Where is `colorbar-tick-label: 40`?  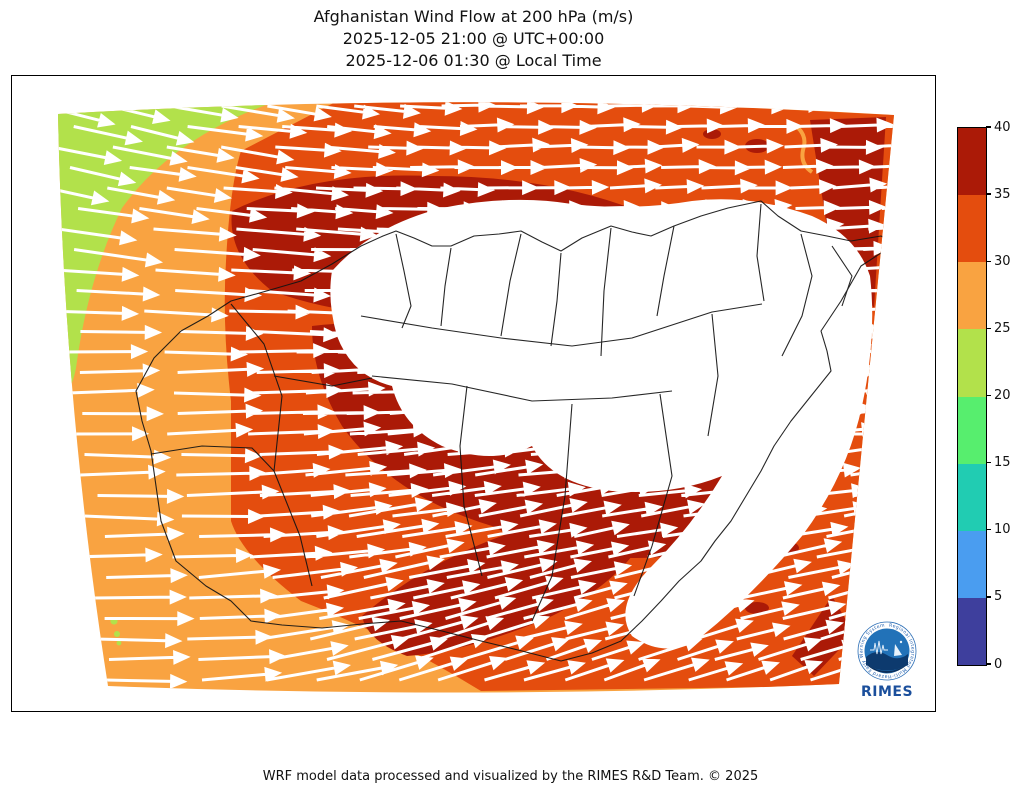 colorbar-tick-label: 40 is located at coordinates (1002, 127).